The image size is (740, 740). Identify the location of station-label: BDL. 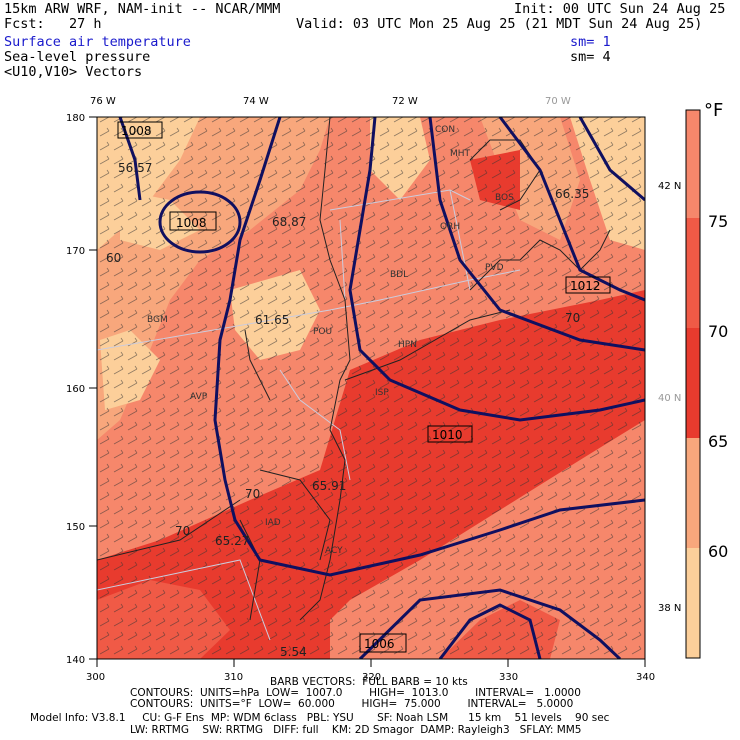
(399, 275).